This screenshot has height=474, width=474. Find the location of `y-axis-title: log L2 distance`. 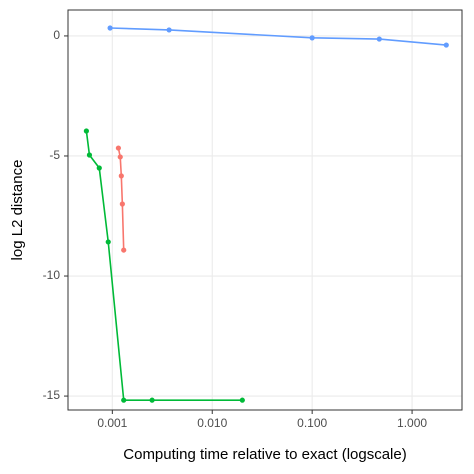

y-axis-title: log L2 distance is located at coordinates (17, 210).